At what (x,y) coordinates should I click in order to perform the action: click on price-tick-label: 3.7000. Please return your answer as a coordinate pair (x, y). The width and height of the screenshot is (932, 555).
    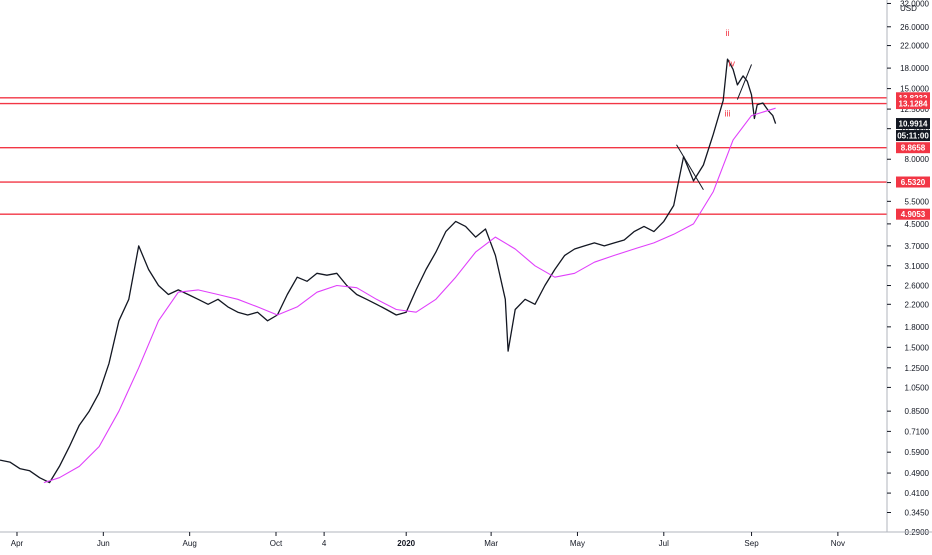
    Looking at the image, I should click on (917, 246).